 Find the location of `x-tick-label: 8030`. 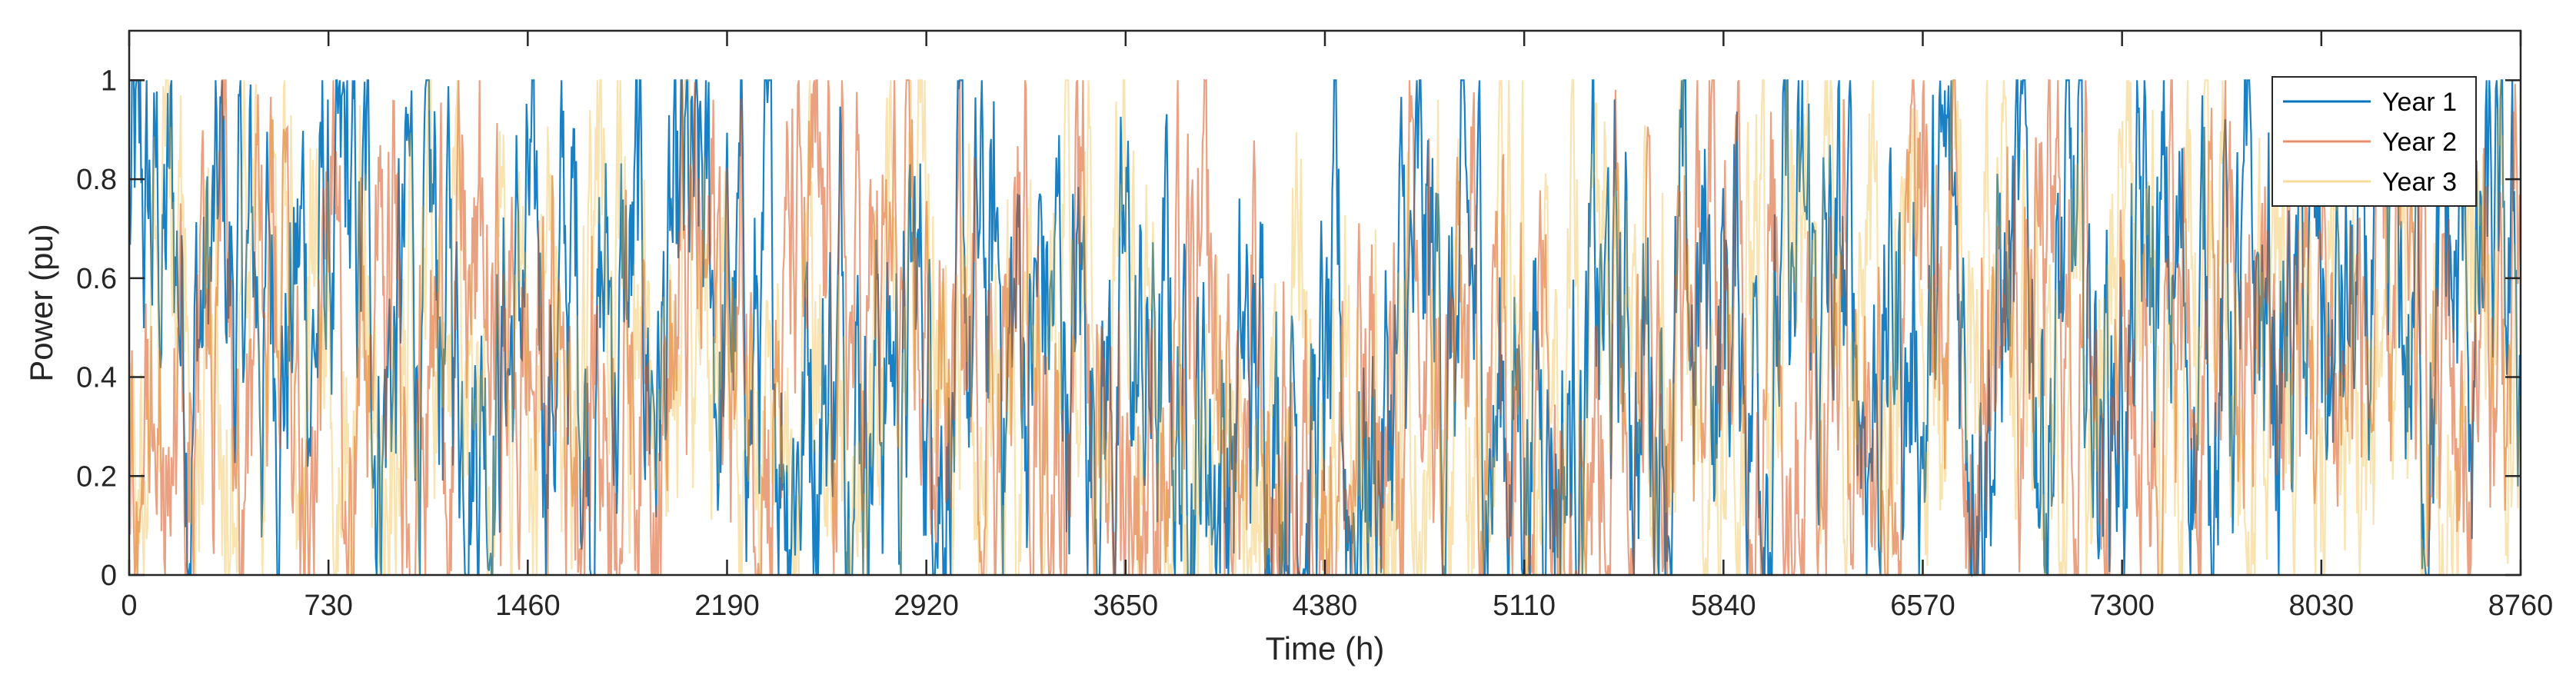

x-tick-label: 8030 is located at coordinates (2322, 606).